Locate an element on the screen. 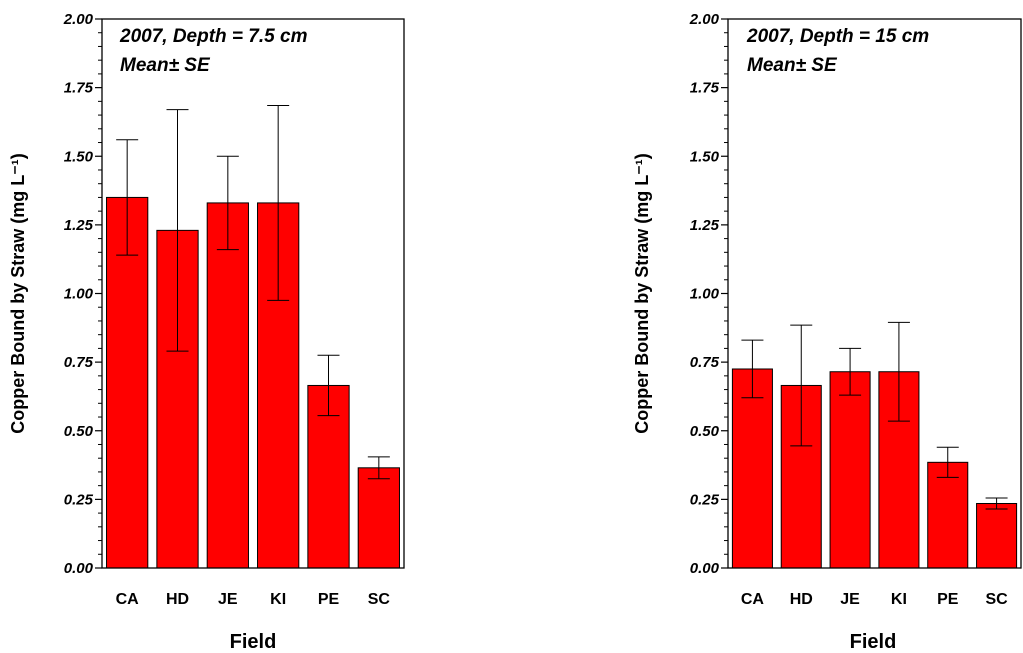  bar-pe is located at coordinates (948, 515).